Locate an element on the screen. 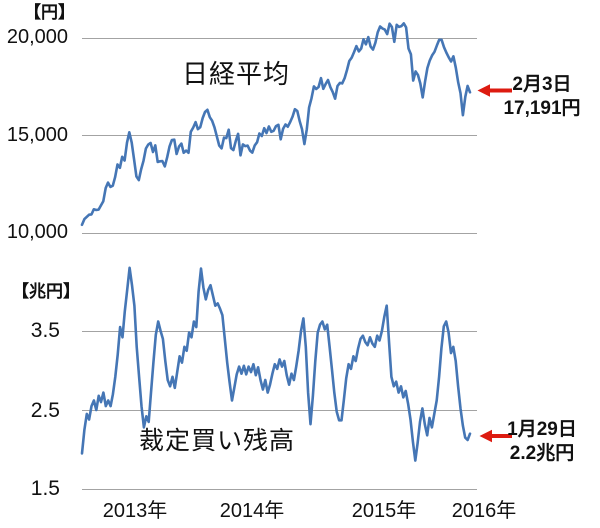 The width and height of the screenshot is (600, 528). xtick-2016: 2016年 is located at coordinates (484, 511).